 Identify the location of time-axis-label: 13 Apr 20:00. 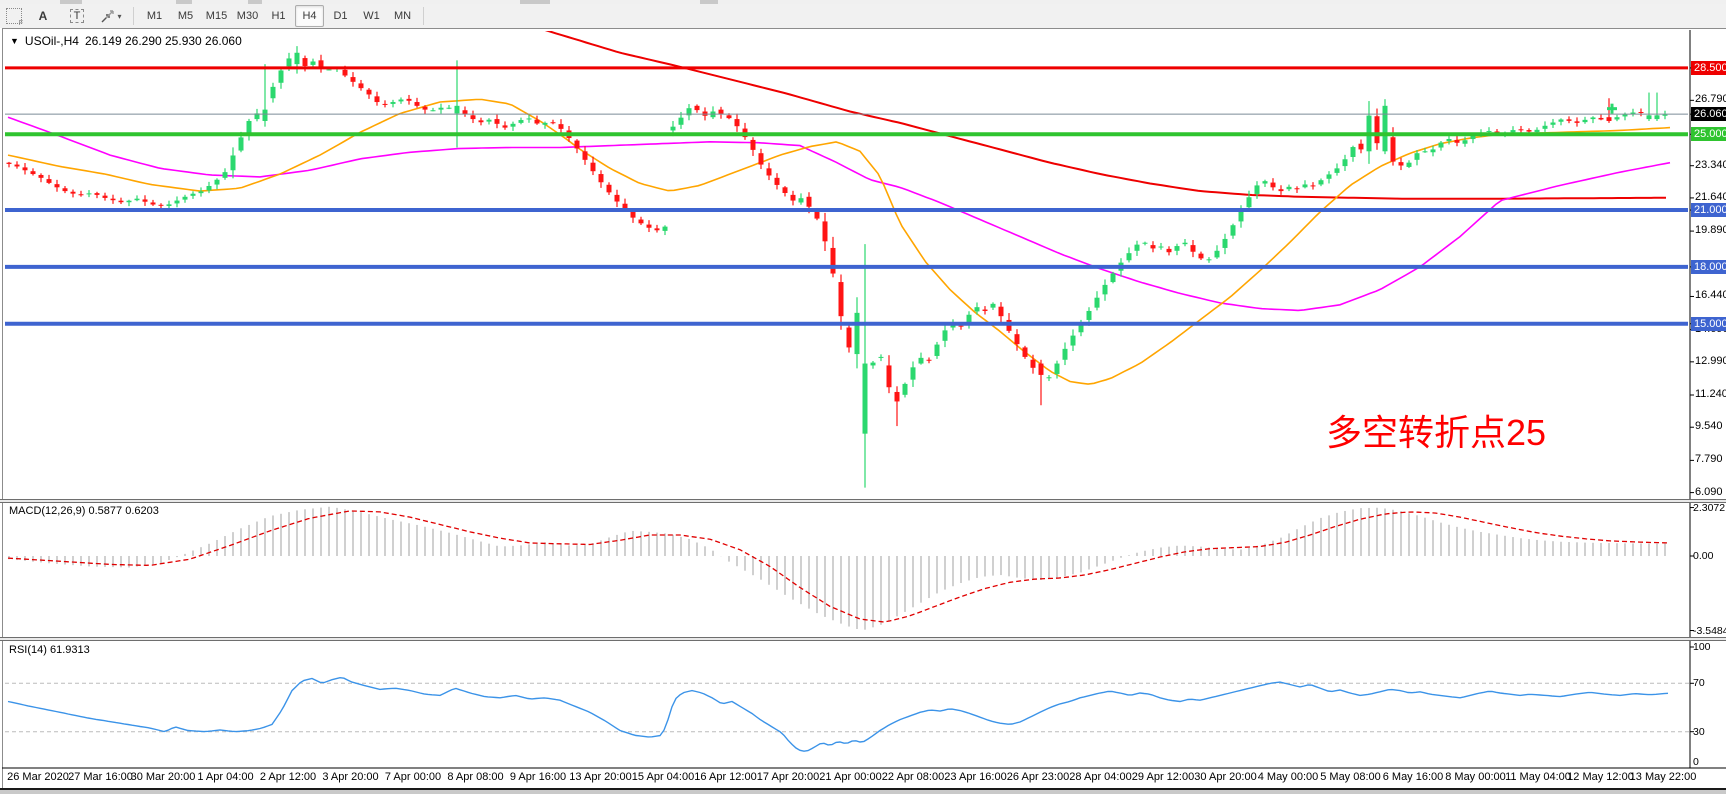
(600, 777).